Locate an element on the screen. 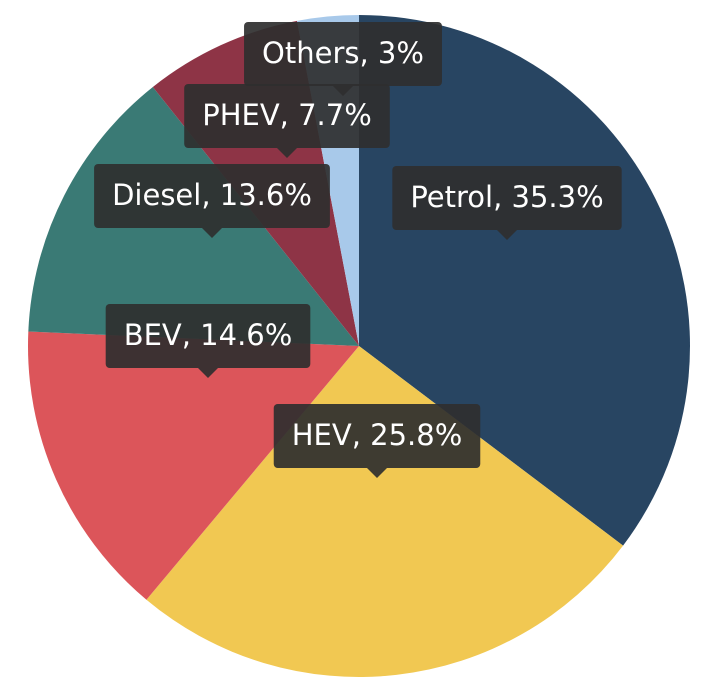 This screenshot has height=691, width=720. slice-label-text: PHEV, 7.7% is located at coordinates (287, 115).